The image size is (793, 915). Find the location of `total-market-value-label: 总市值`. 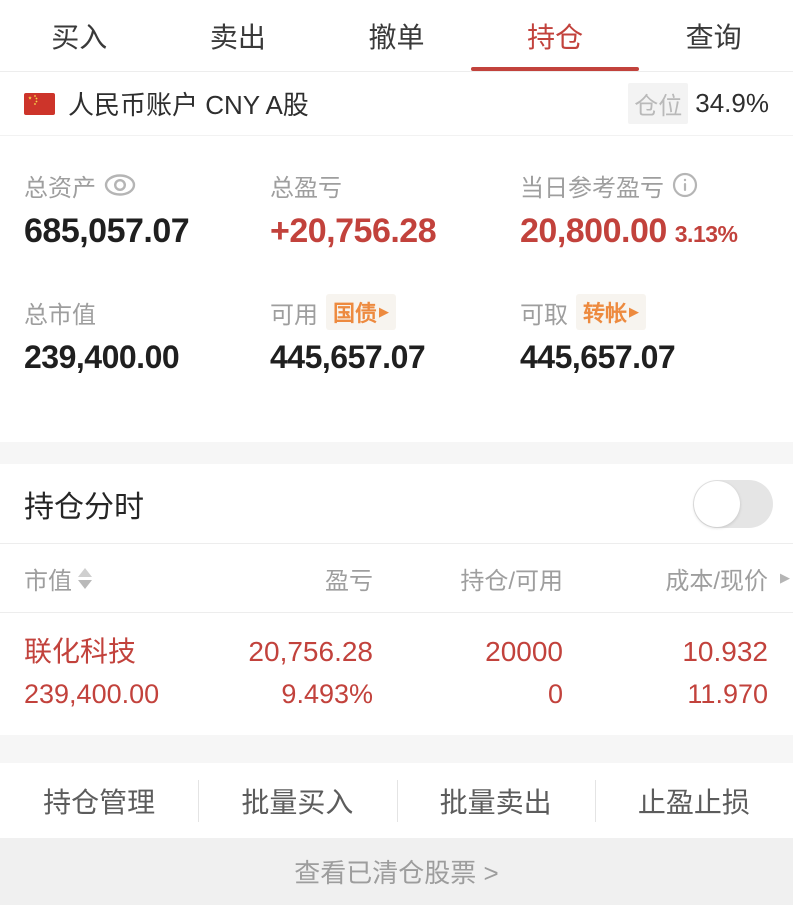

total-market-value-label: 总市值 is located at coordinates (60, 315).